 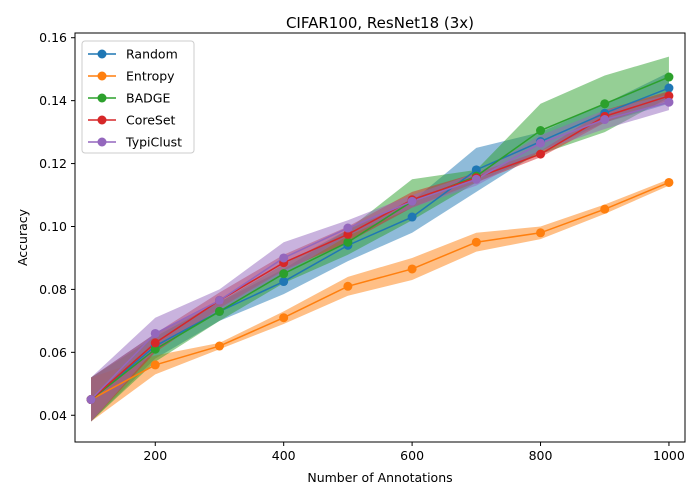 What do you see at coordinates (53, 37) in the screenshot?
I see `y-tick-label: 0.16` at bounding box center [53, 37].